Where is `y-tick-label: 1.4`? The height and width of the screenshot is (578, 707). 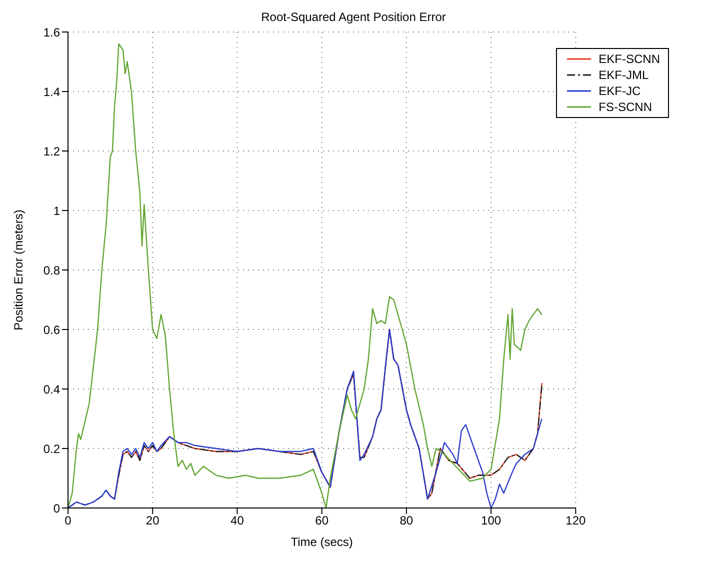 y-tick-label: 1.4 is located at coordinates (51, 91).